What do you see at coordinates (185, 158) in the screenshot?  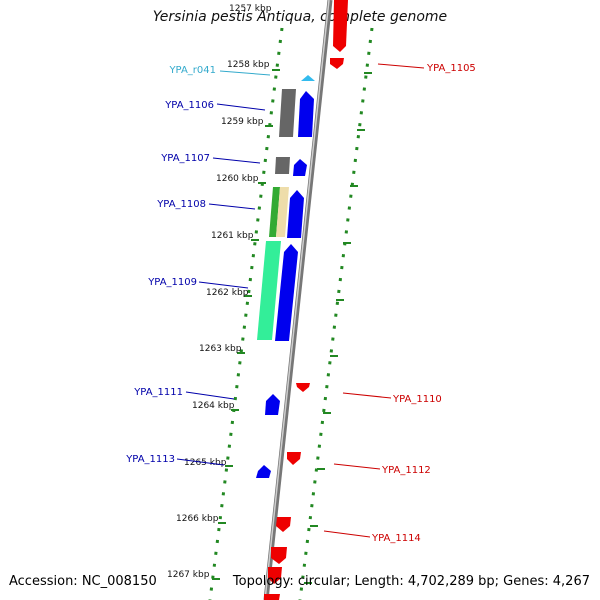 I see `label-ypa-1107: YPA_1107` at bounding box center [185, 158].